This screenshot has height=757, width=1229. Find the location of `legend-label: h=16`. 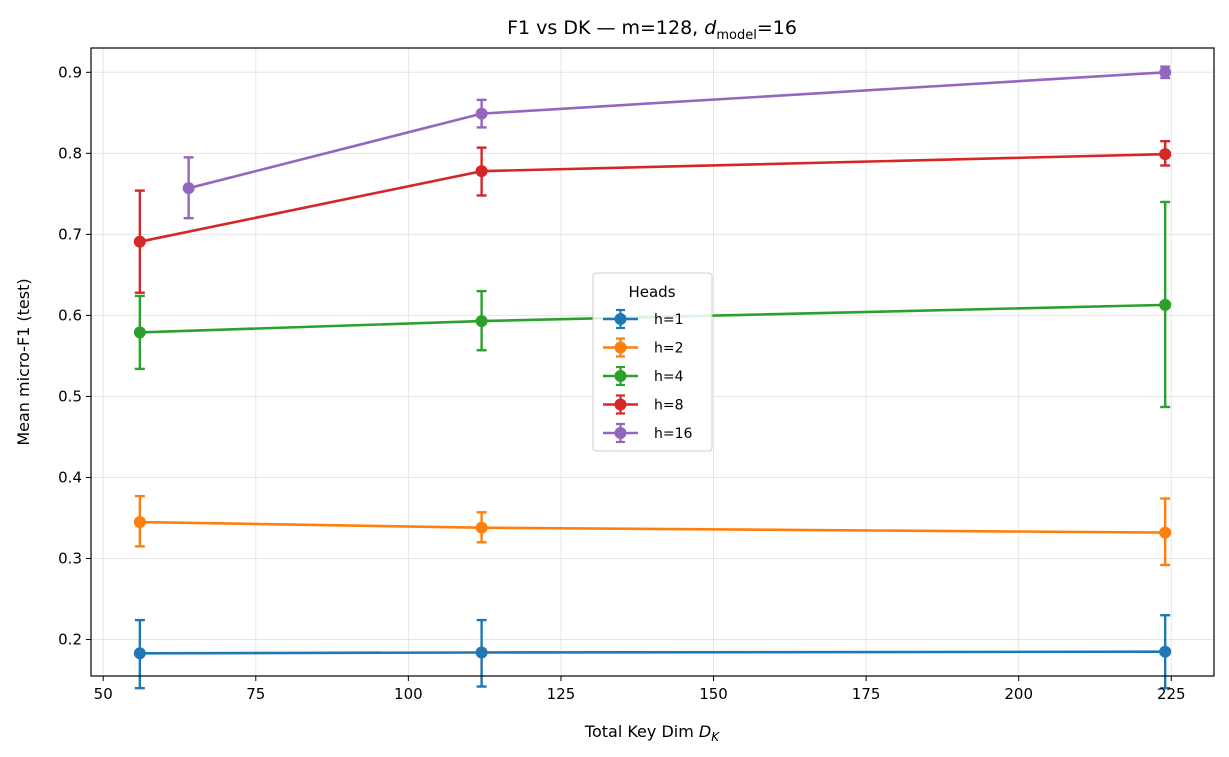

legend-label: h=16 is located at coordinates (673, 434).